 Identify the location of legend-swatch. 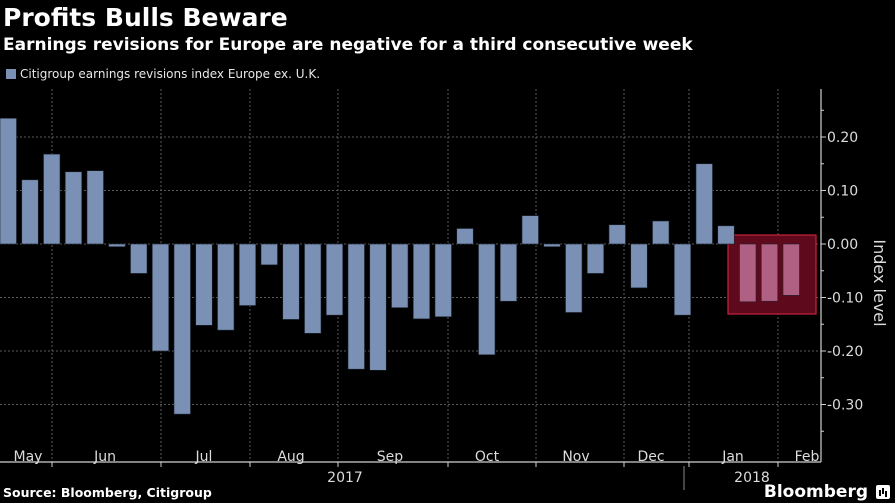
(11, 74).